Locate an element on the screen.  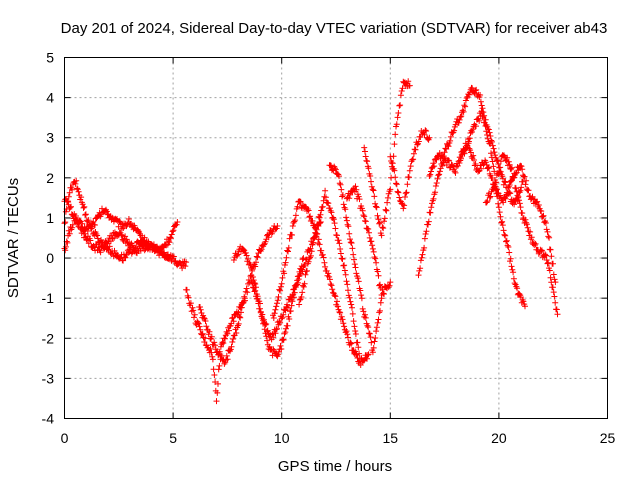
y-tick-label: -4 is located at coordinates (48, 419).